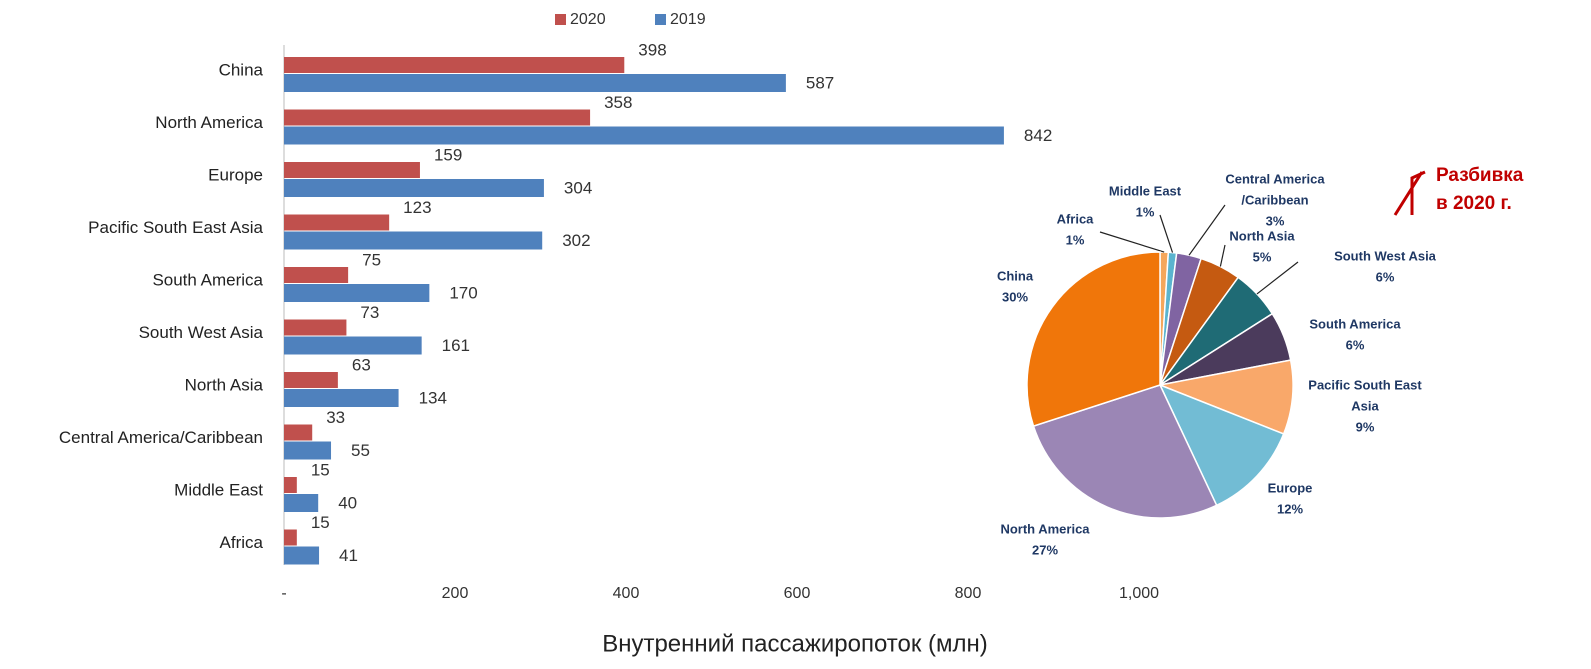  Describe the element at coordinates (618, 102) in the screenshot. I see `data-label: 358` at that location.